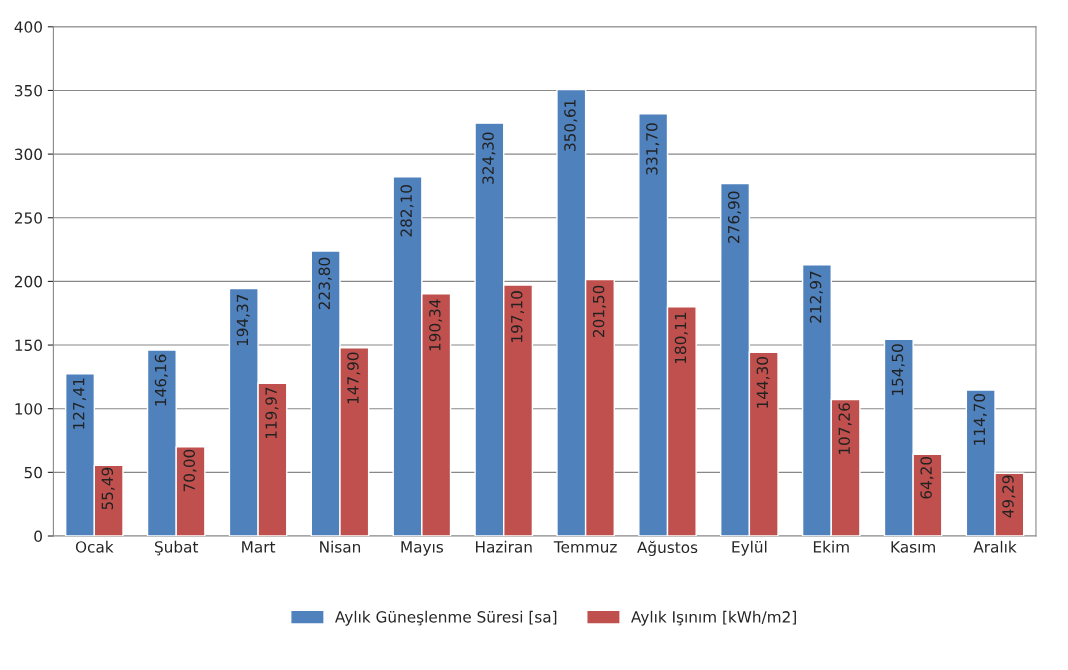 This screenshot has width=1068, height=670. Describe the element at coordinates (28, 27) in the screenshot. I see `y-tick-label: 400` at that location.